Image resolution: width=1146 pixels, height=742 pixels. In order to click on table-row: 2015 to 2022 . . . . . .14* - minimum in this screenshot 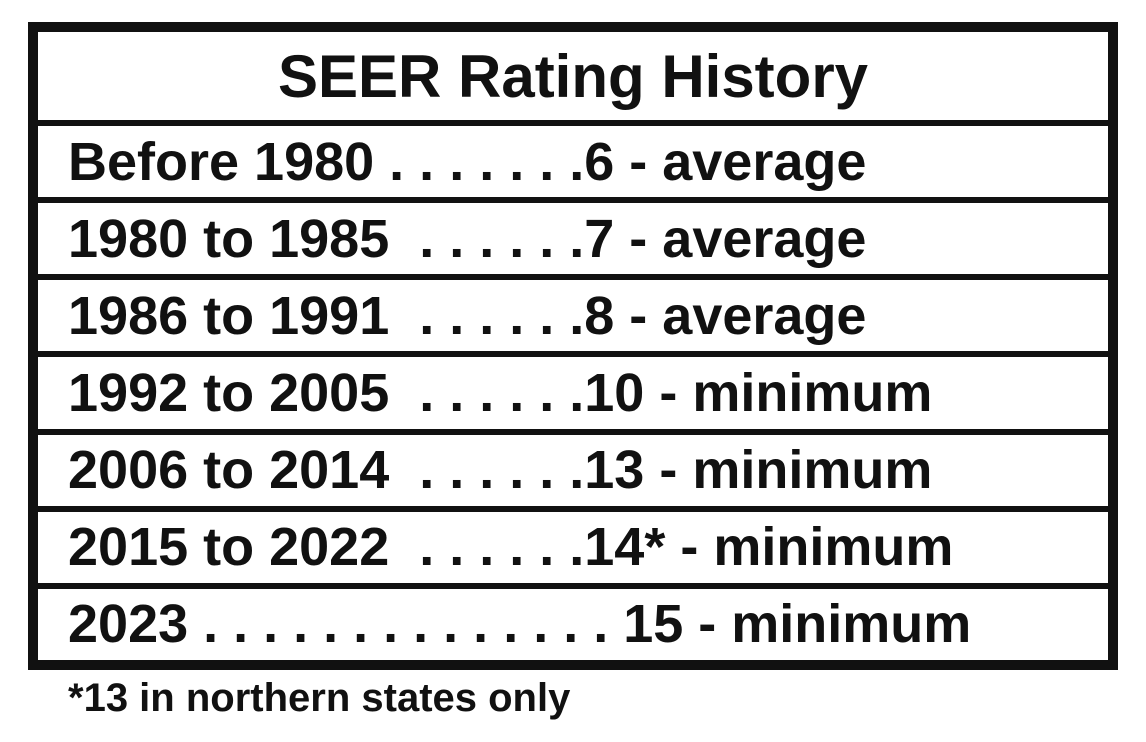, I will do `click(573, 547)`.